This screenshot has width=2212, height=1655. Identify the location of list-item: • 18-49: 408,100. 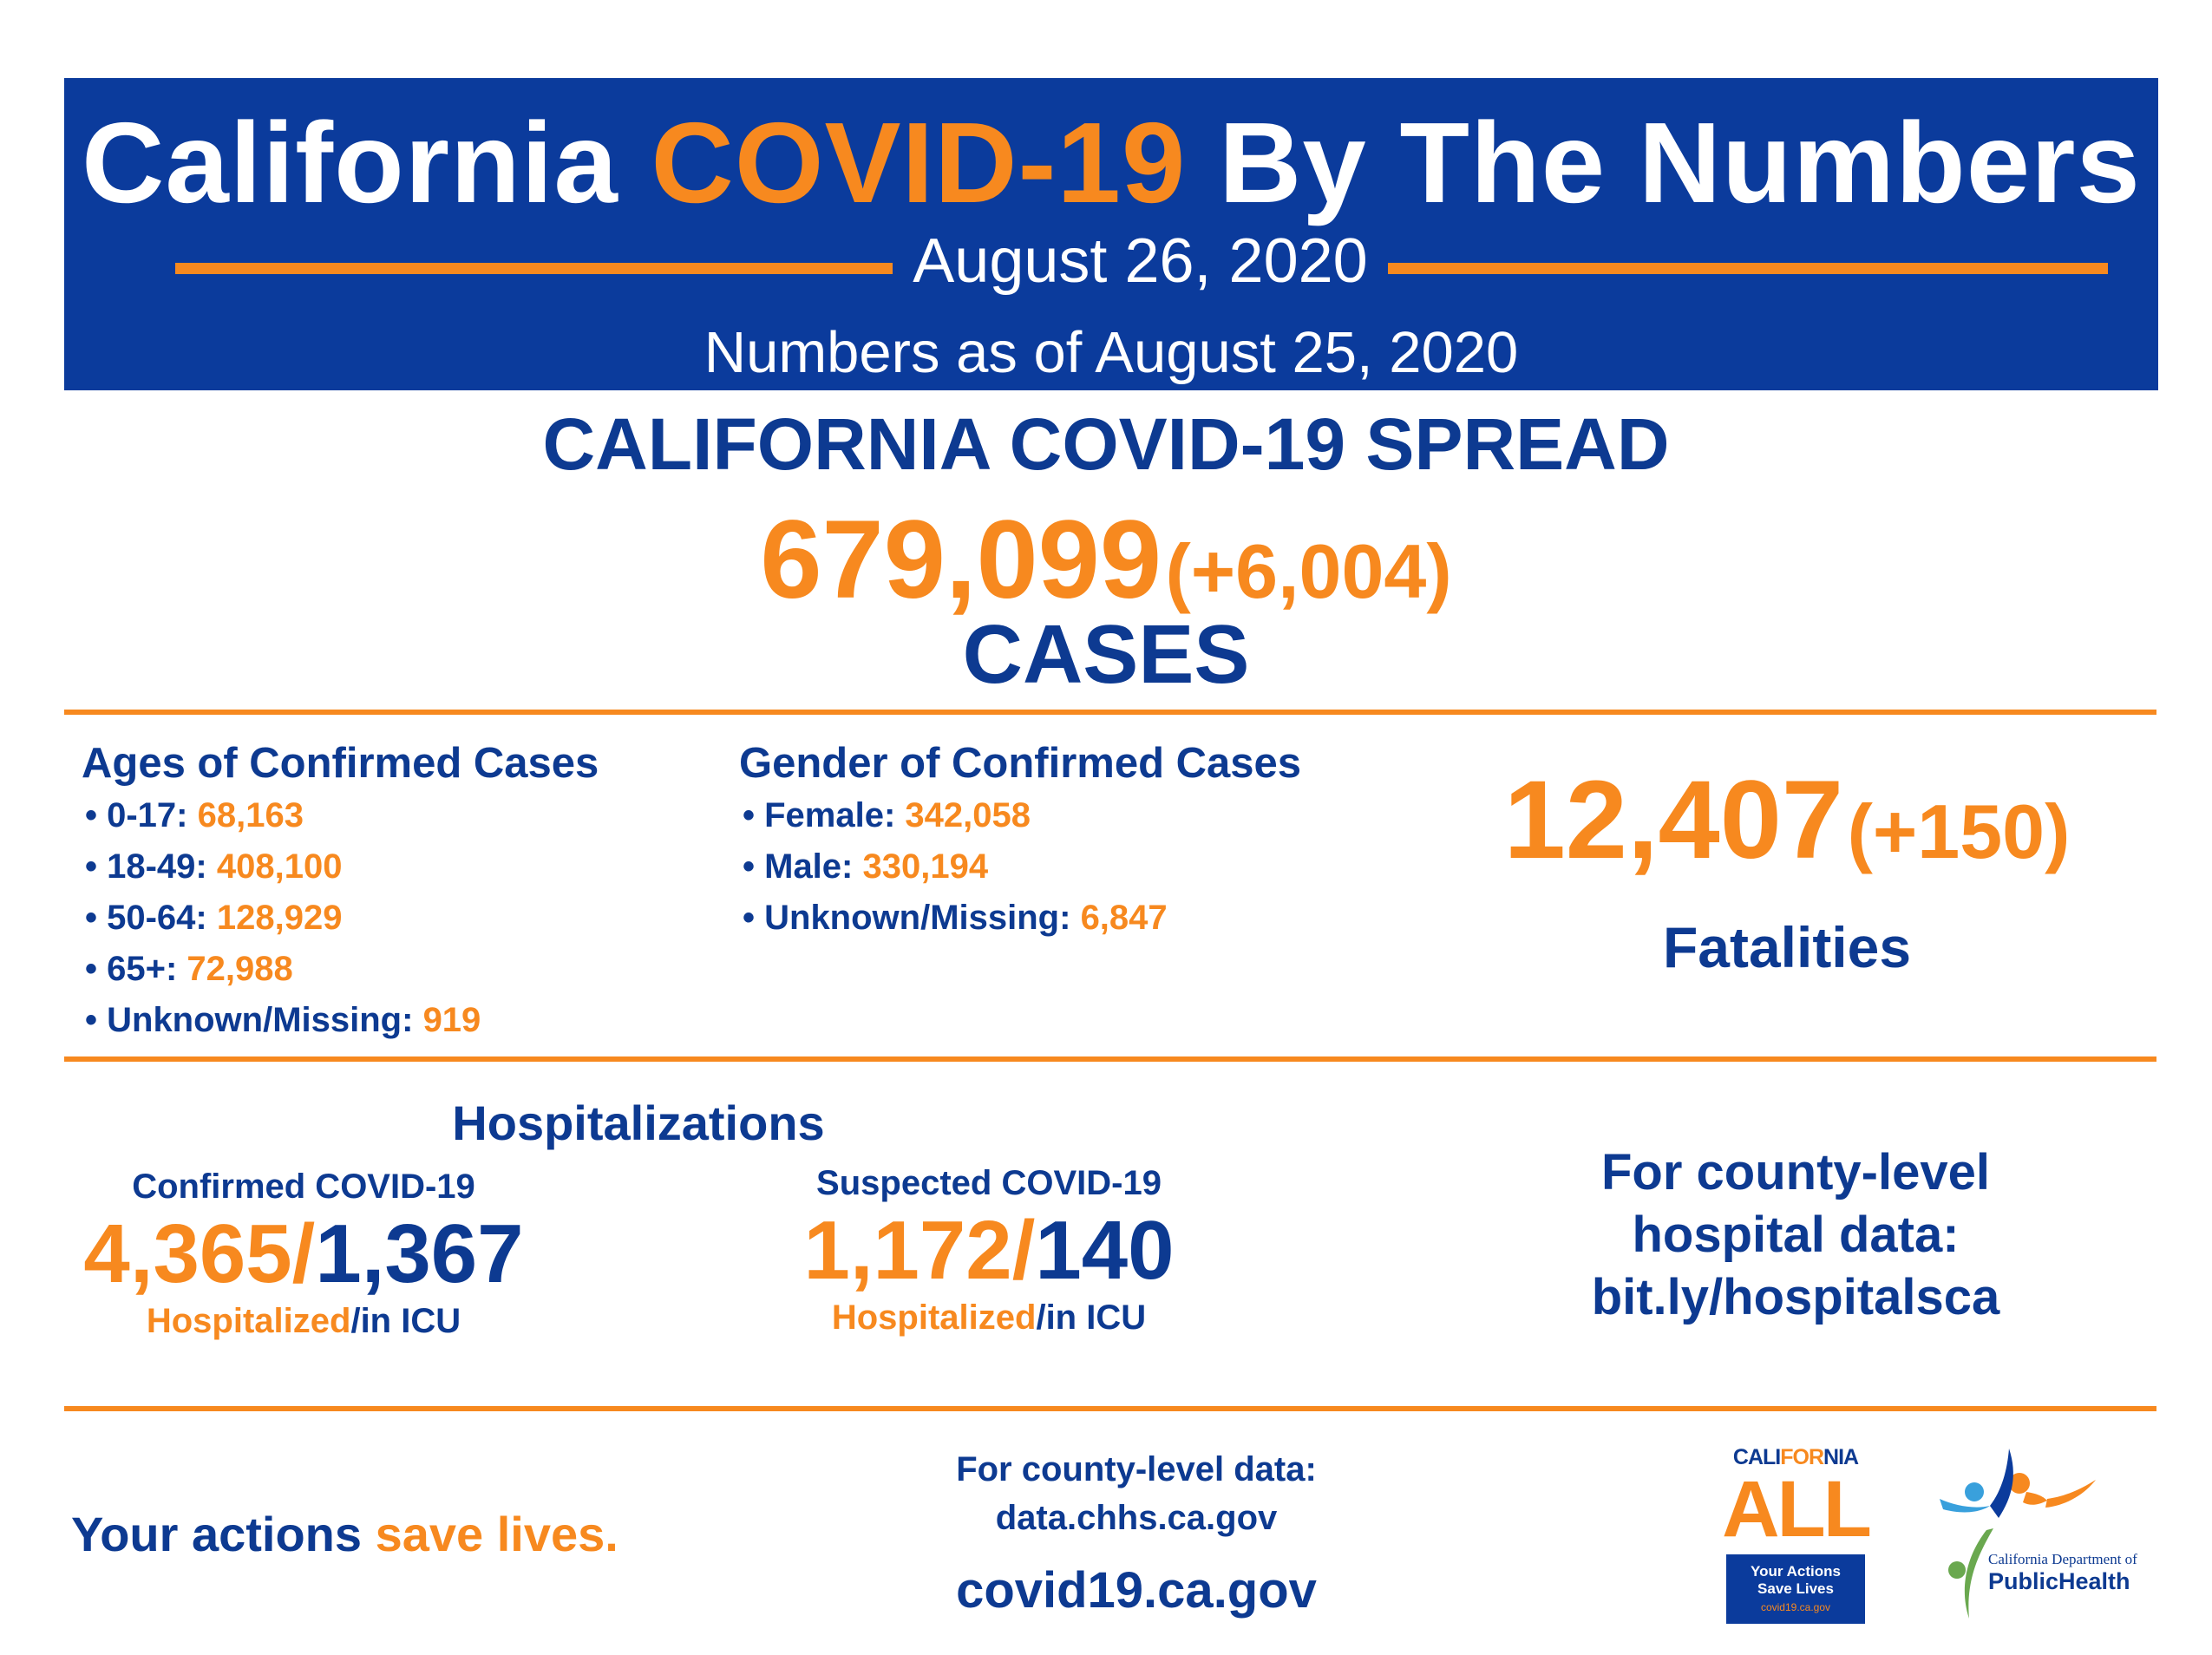
(283, 873).